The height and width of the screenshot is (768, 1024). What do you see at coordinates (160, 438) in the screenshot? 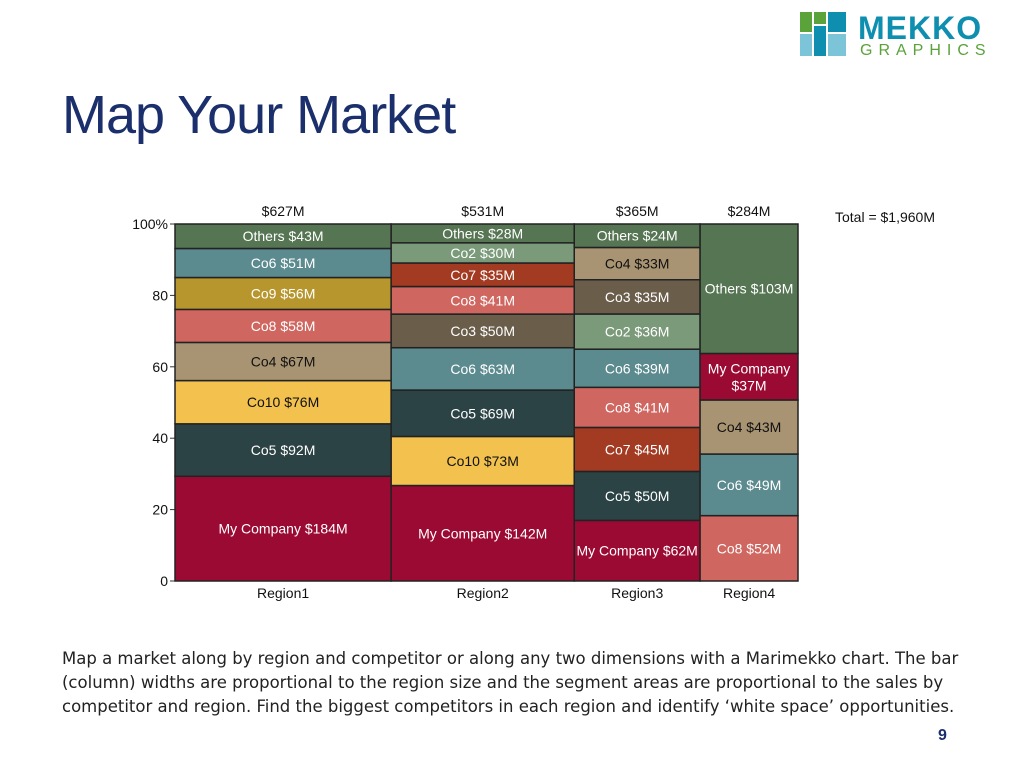
I see `y-tick-label: 40` at bounding box center [160, 438].